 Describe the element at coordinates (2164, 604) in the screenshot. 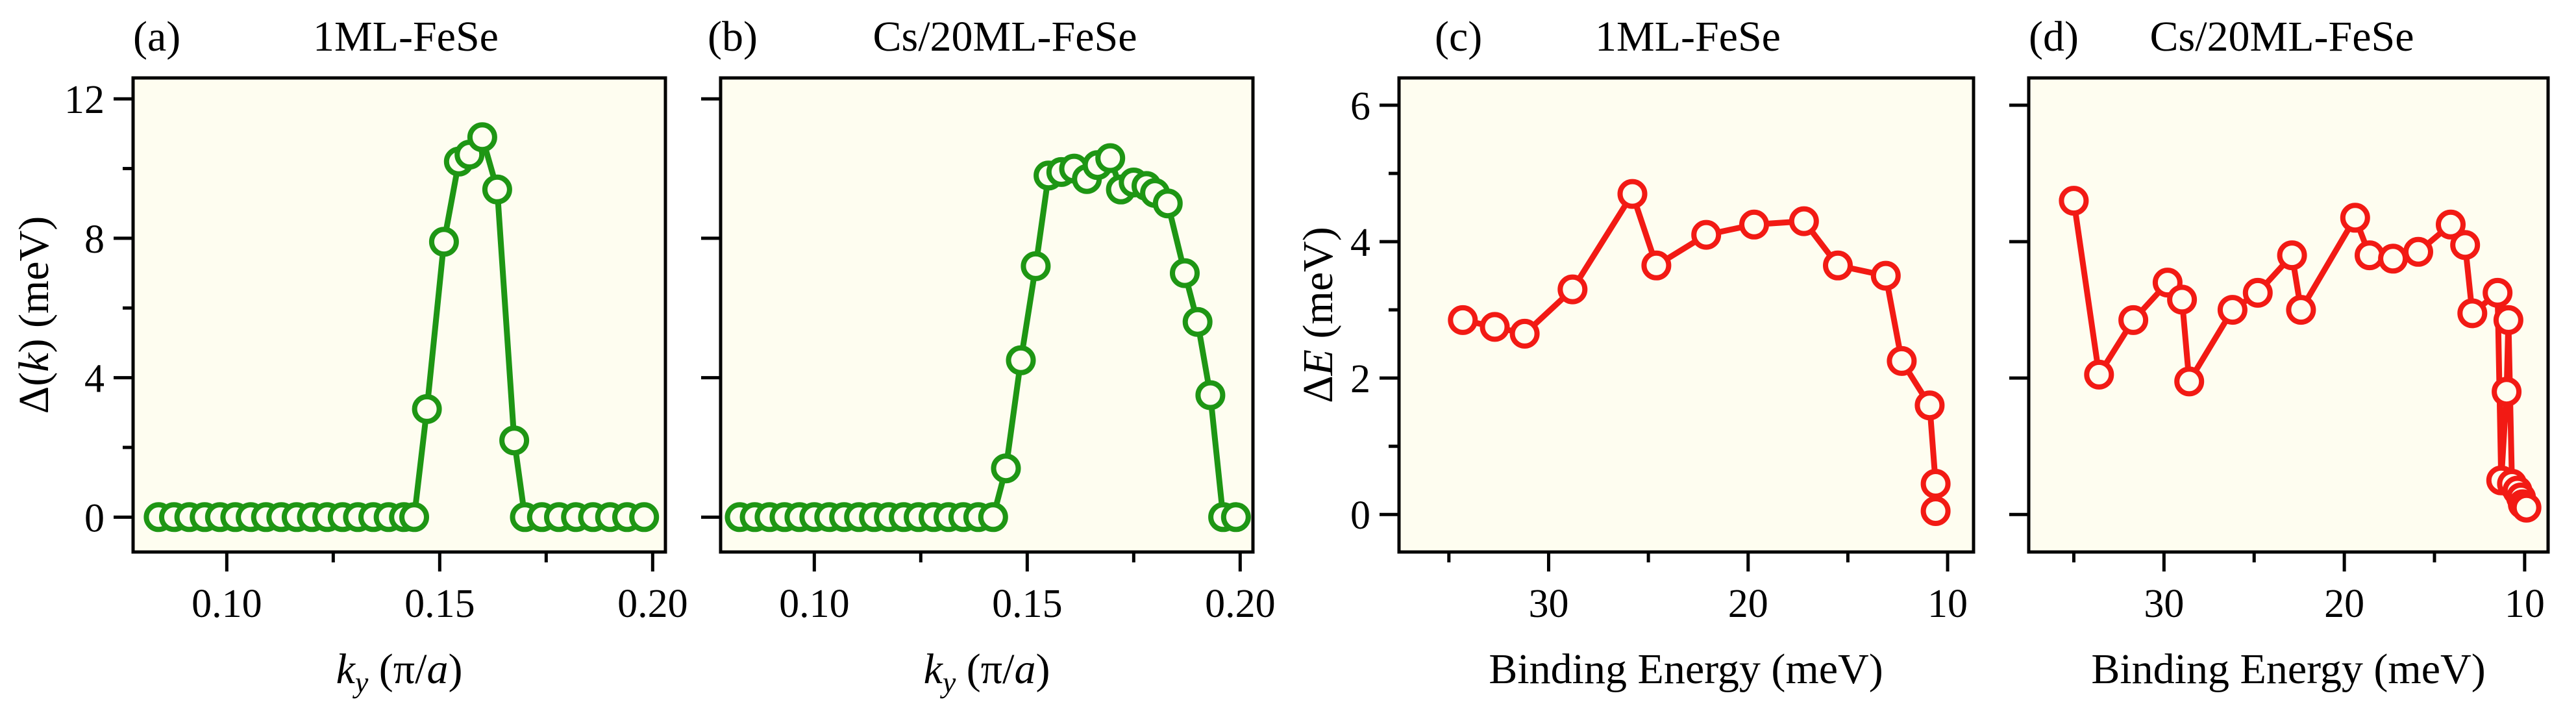

I see `x-tick-label-d-0: 30` at that location.